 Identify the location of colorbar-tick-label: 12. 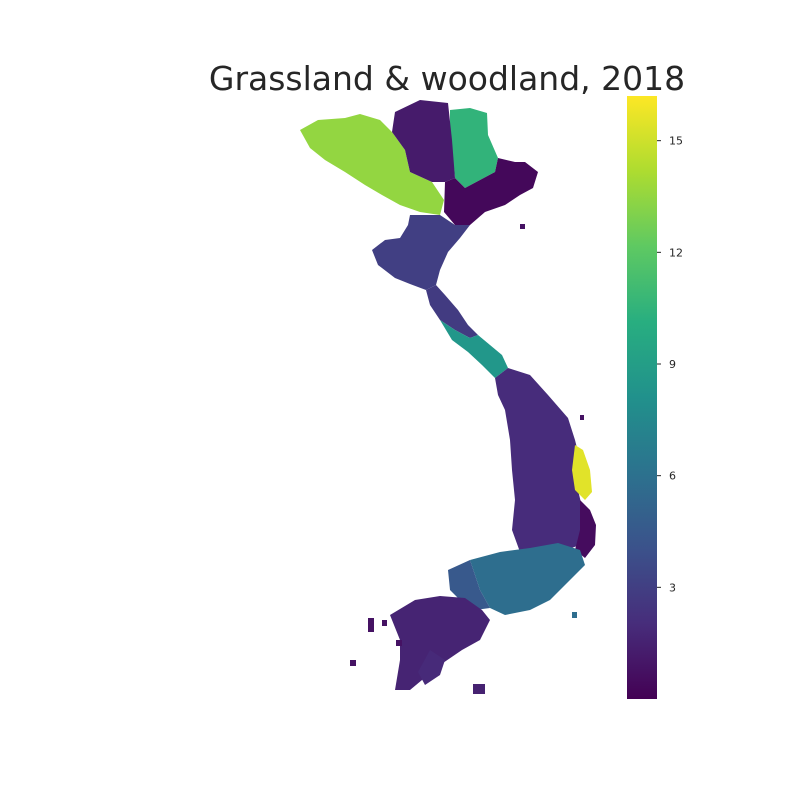
(676, 252).